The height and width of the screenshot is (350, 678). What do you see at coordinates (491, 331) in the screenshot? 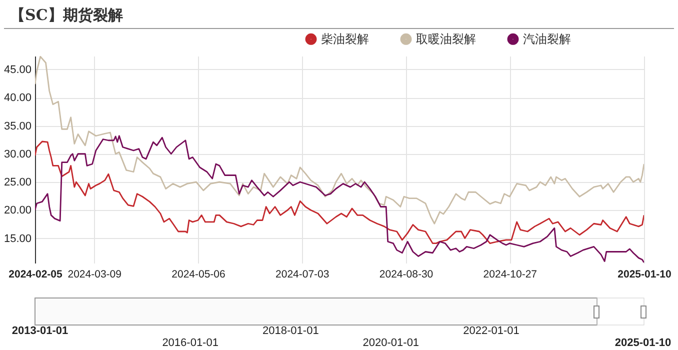
I see `text: 2022-01-01` at bounding box center [491, 331].